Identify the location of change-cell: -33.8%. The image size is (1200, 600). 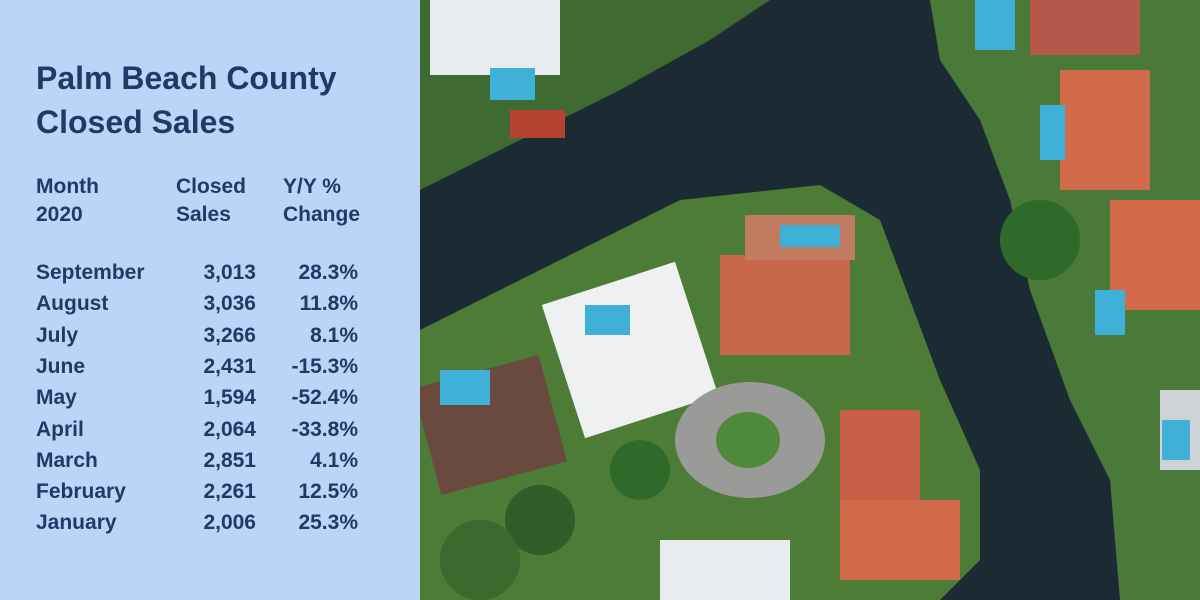
(324, 429).